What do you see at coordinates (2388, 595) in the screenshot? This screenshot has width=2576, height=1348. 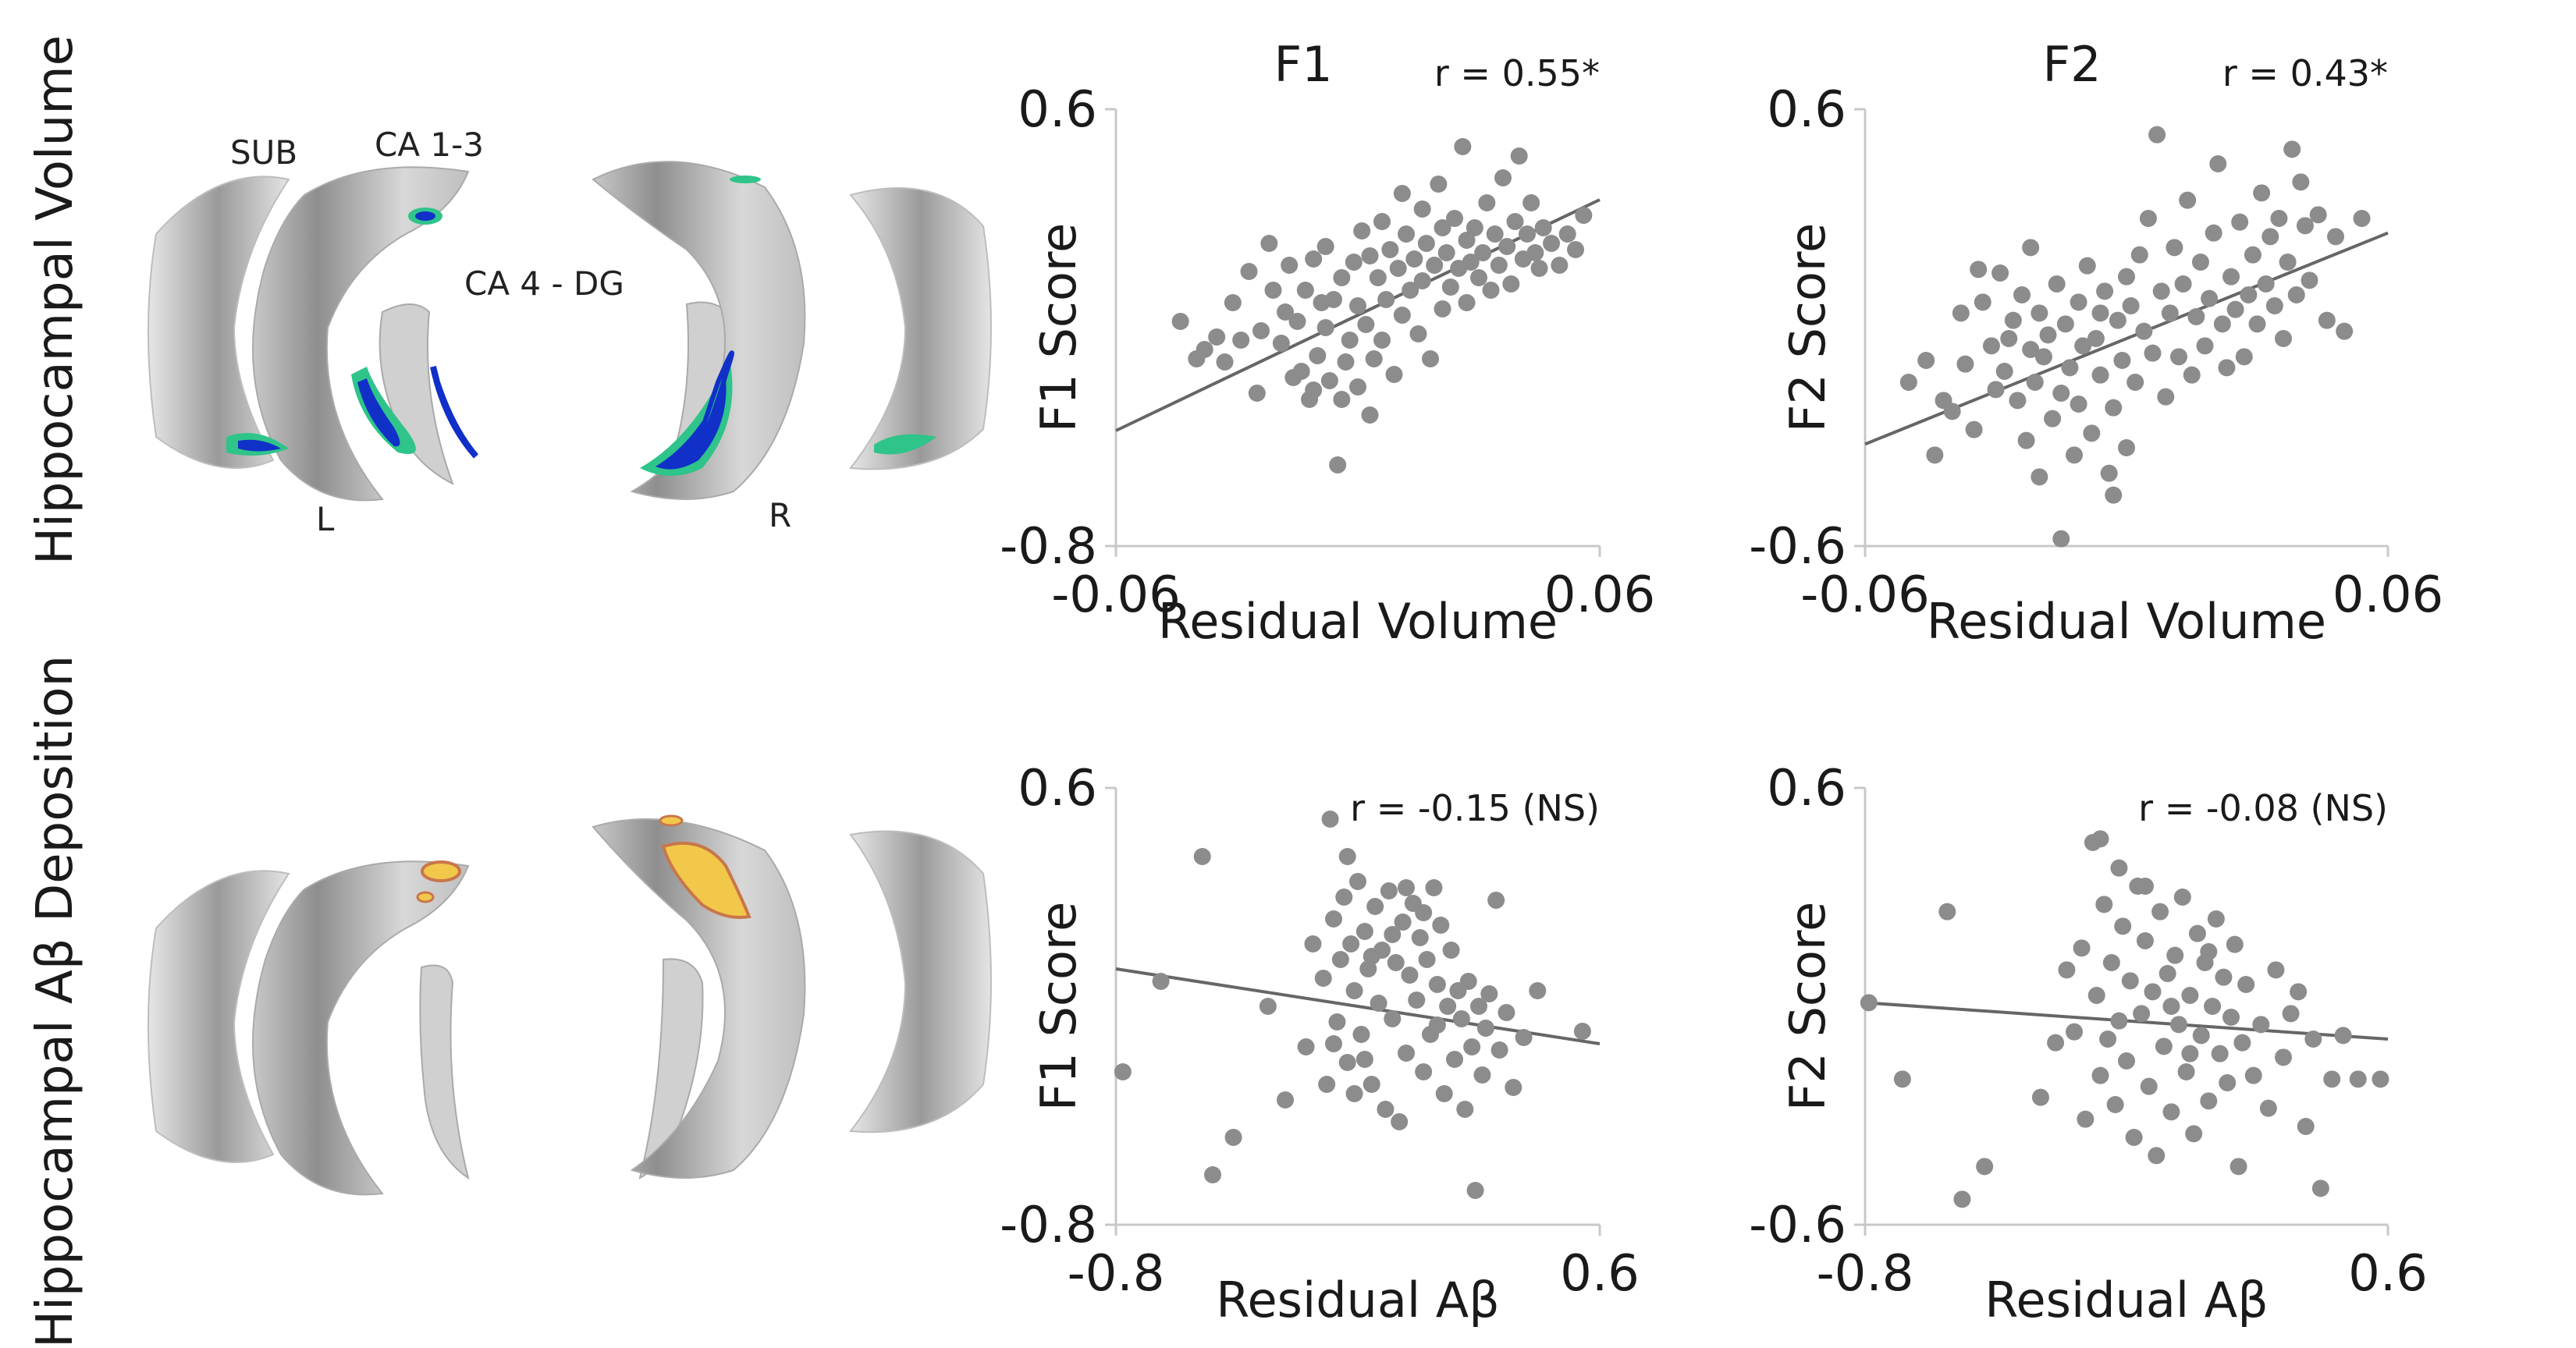 I see `x-tick-label: 0.06` at bounding box center [2388, 595].